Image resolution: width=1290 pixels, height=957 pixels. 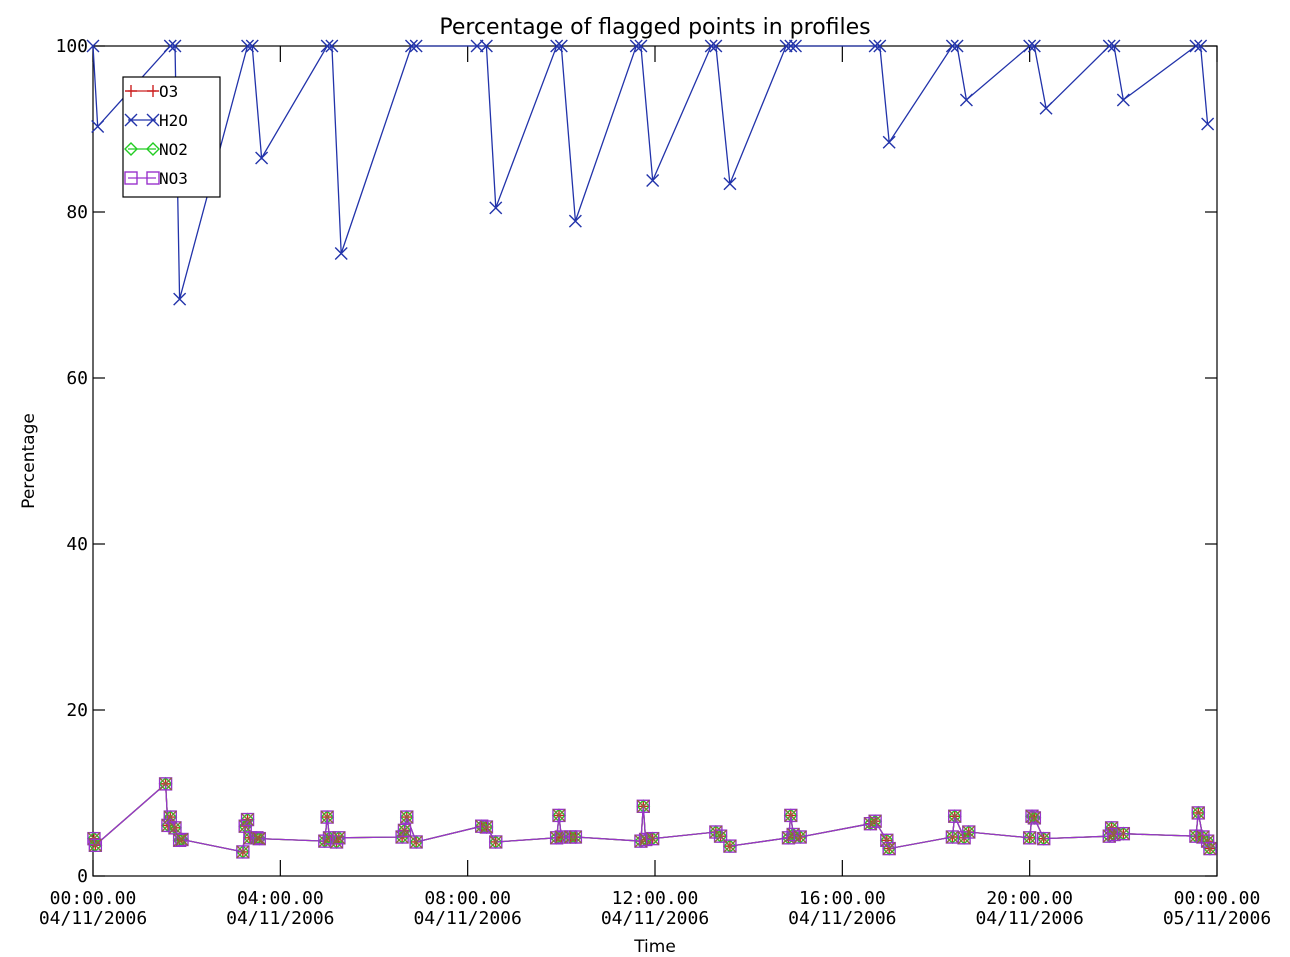 I want to click on x-tick-label-time: 00:00.00, so click(x=1217, y=898).